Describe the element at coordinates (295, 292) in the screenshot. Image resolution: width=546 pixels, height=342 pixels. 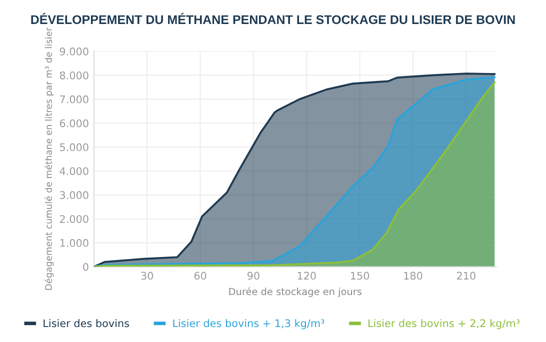
I see `x-axis-title: Durée de stockage en jours` at that location.